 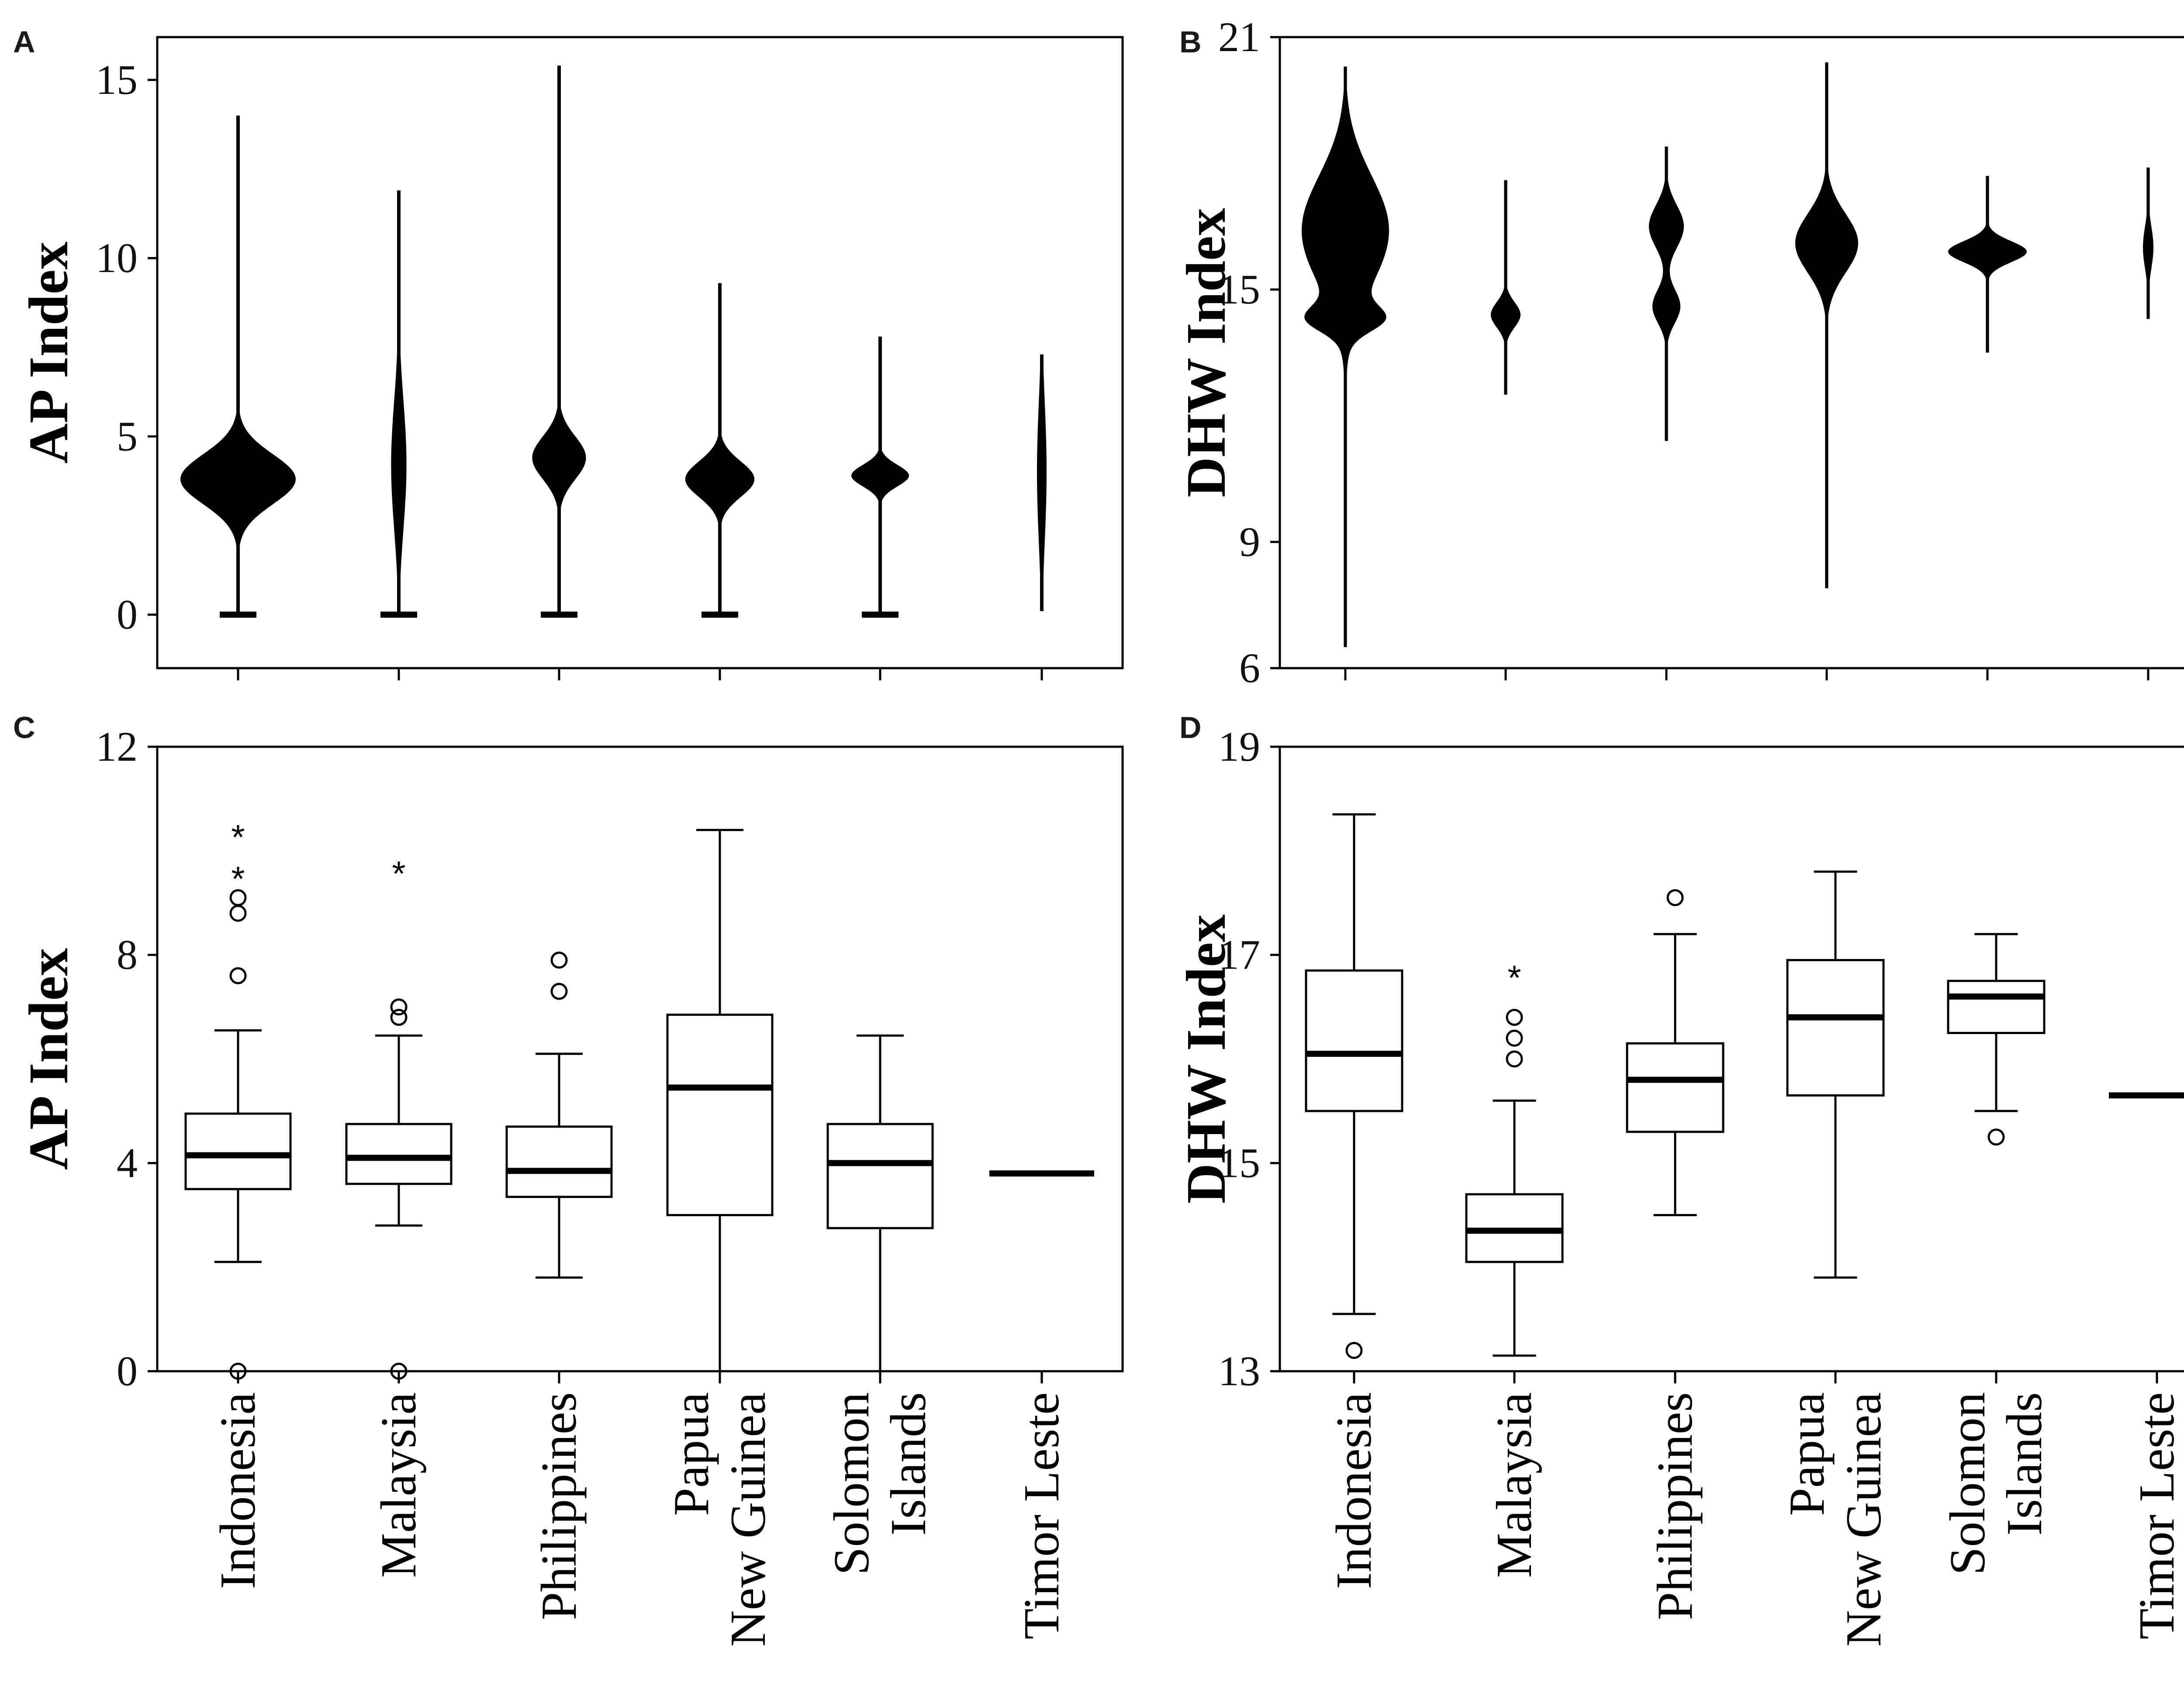 What do you see at coordinates (117, 258) in the screenshot?
I see `y-tick-label: 10` at bounding box center [117, 258].